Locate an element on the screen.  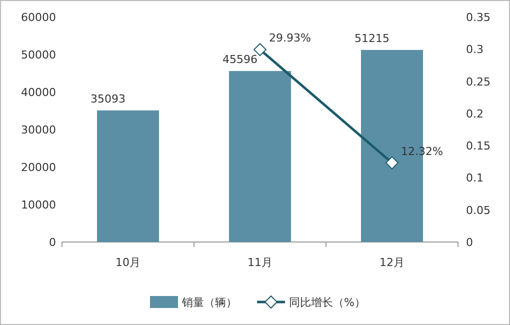
y-tick-label: 0 is located at coordinates (52, 242).